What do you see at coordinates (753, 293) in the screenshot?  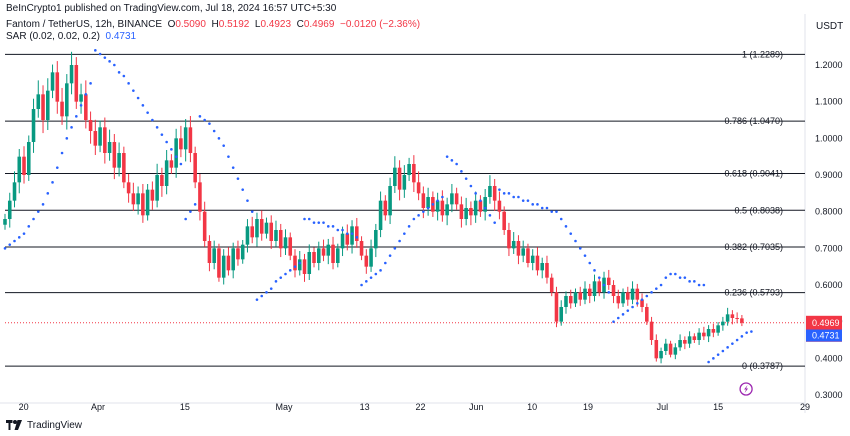 I see `fib-level-label: 0.236 (0.5793)` at bounding box center [753, 293].